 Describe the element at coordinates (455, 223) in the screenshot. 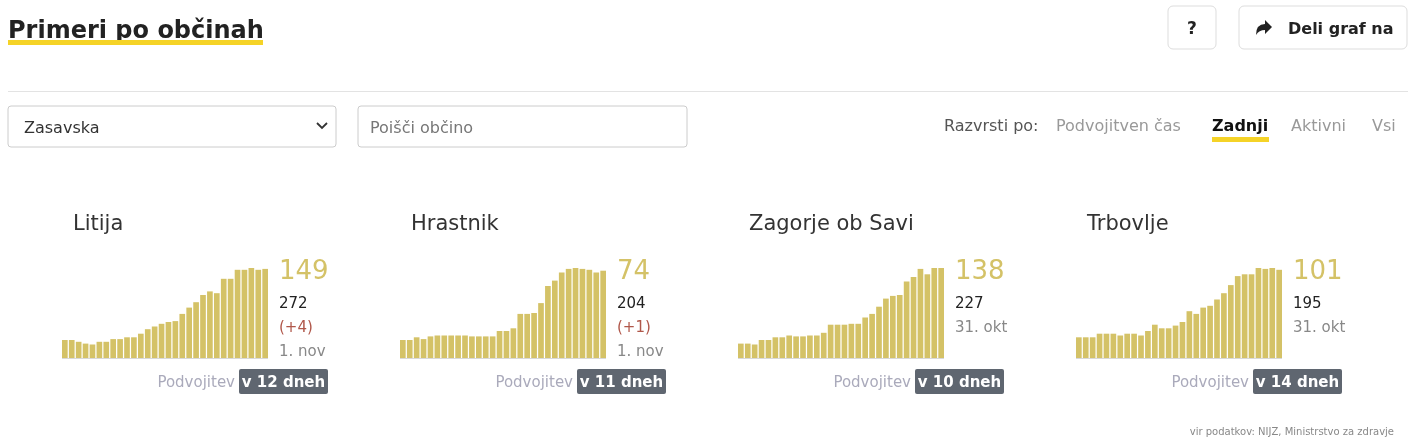

I see `chart-title: Hrastnik` at that location.